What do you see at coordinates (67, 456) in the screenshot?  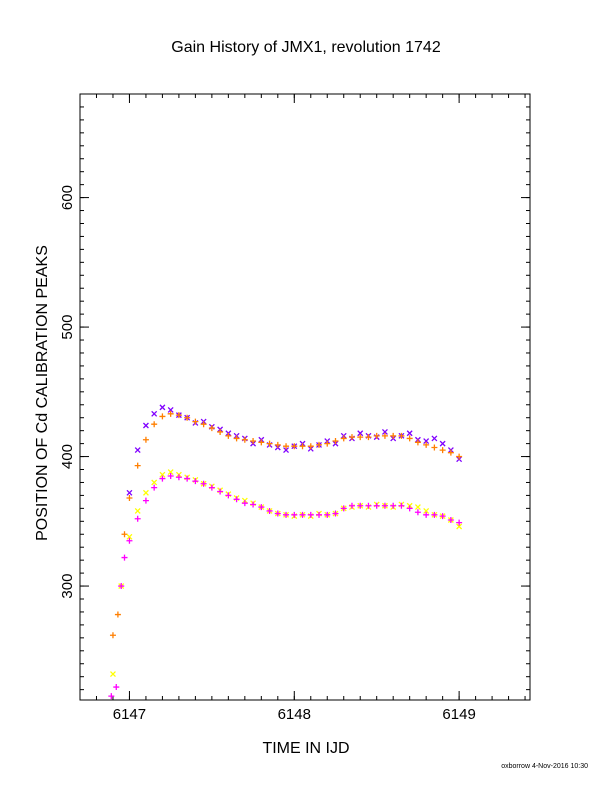 I see `y-tick-label: 400` at bounding box center [67, 456].